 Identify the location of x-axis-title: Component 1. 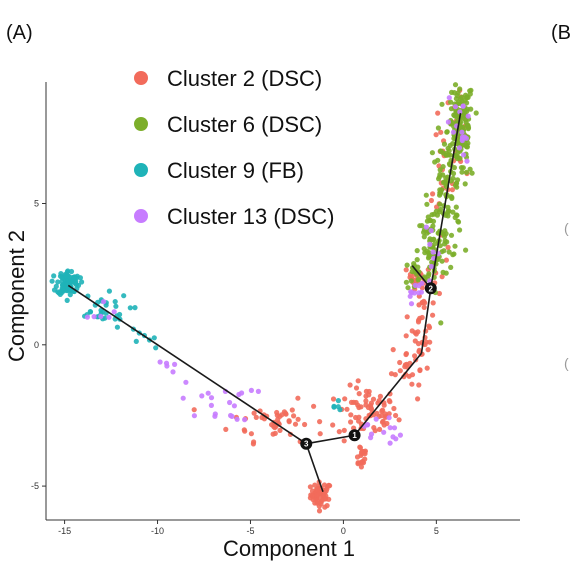
(289, 548).